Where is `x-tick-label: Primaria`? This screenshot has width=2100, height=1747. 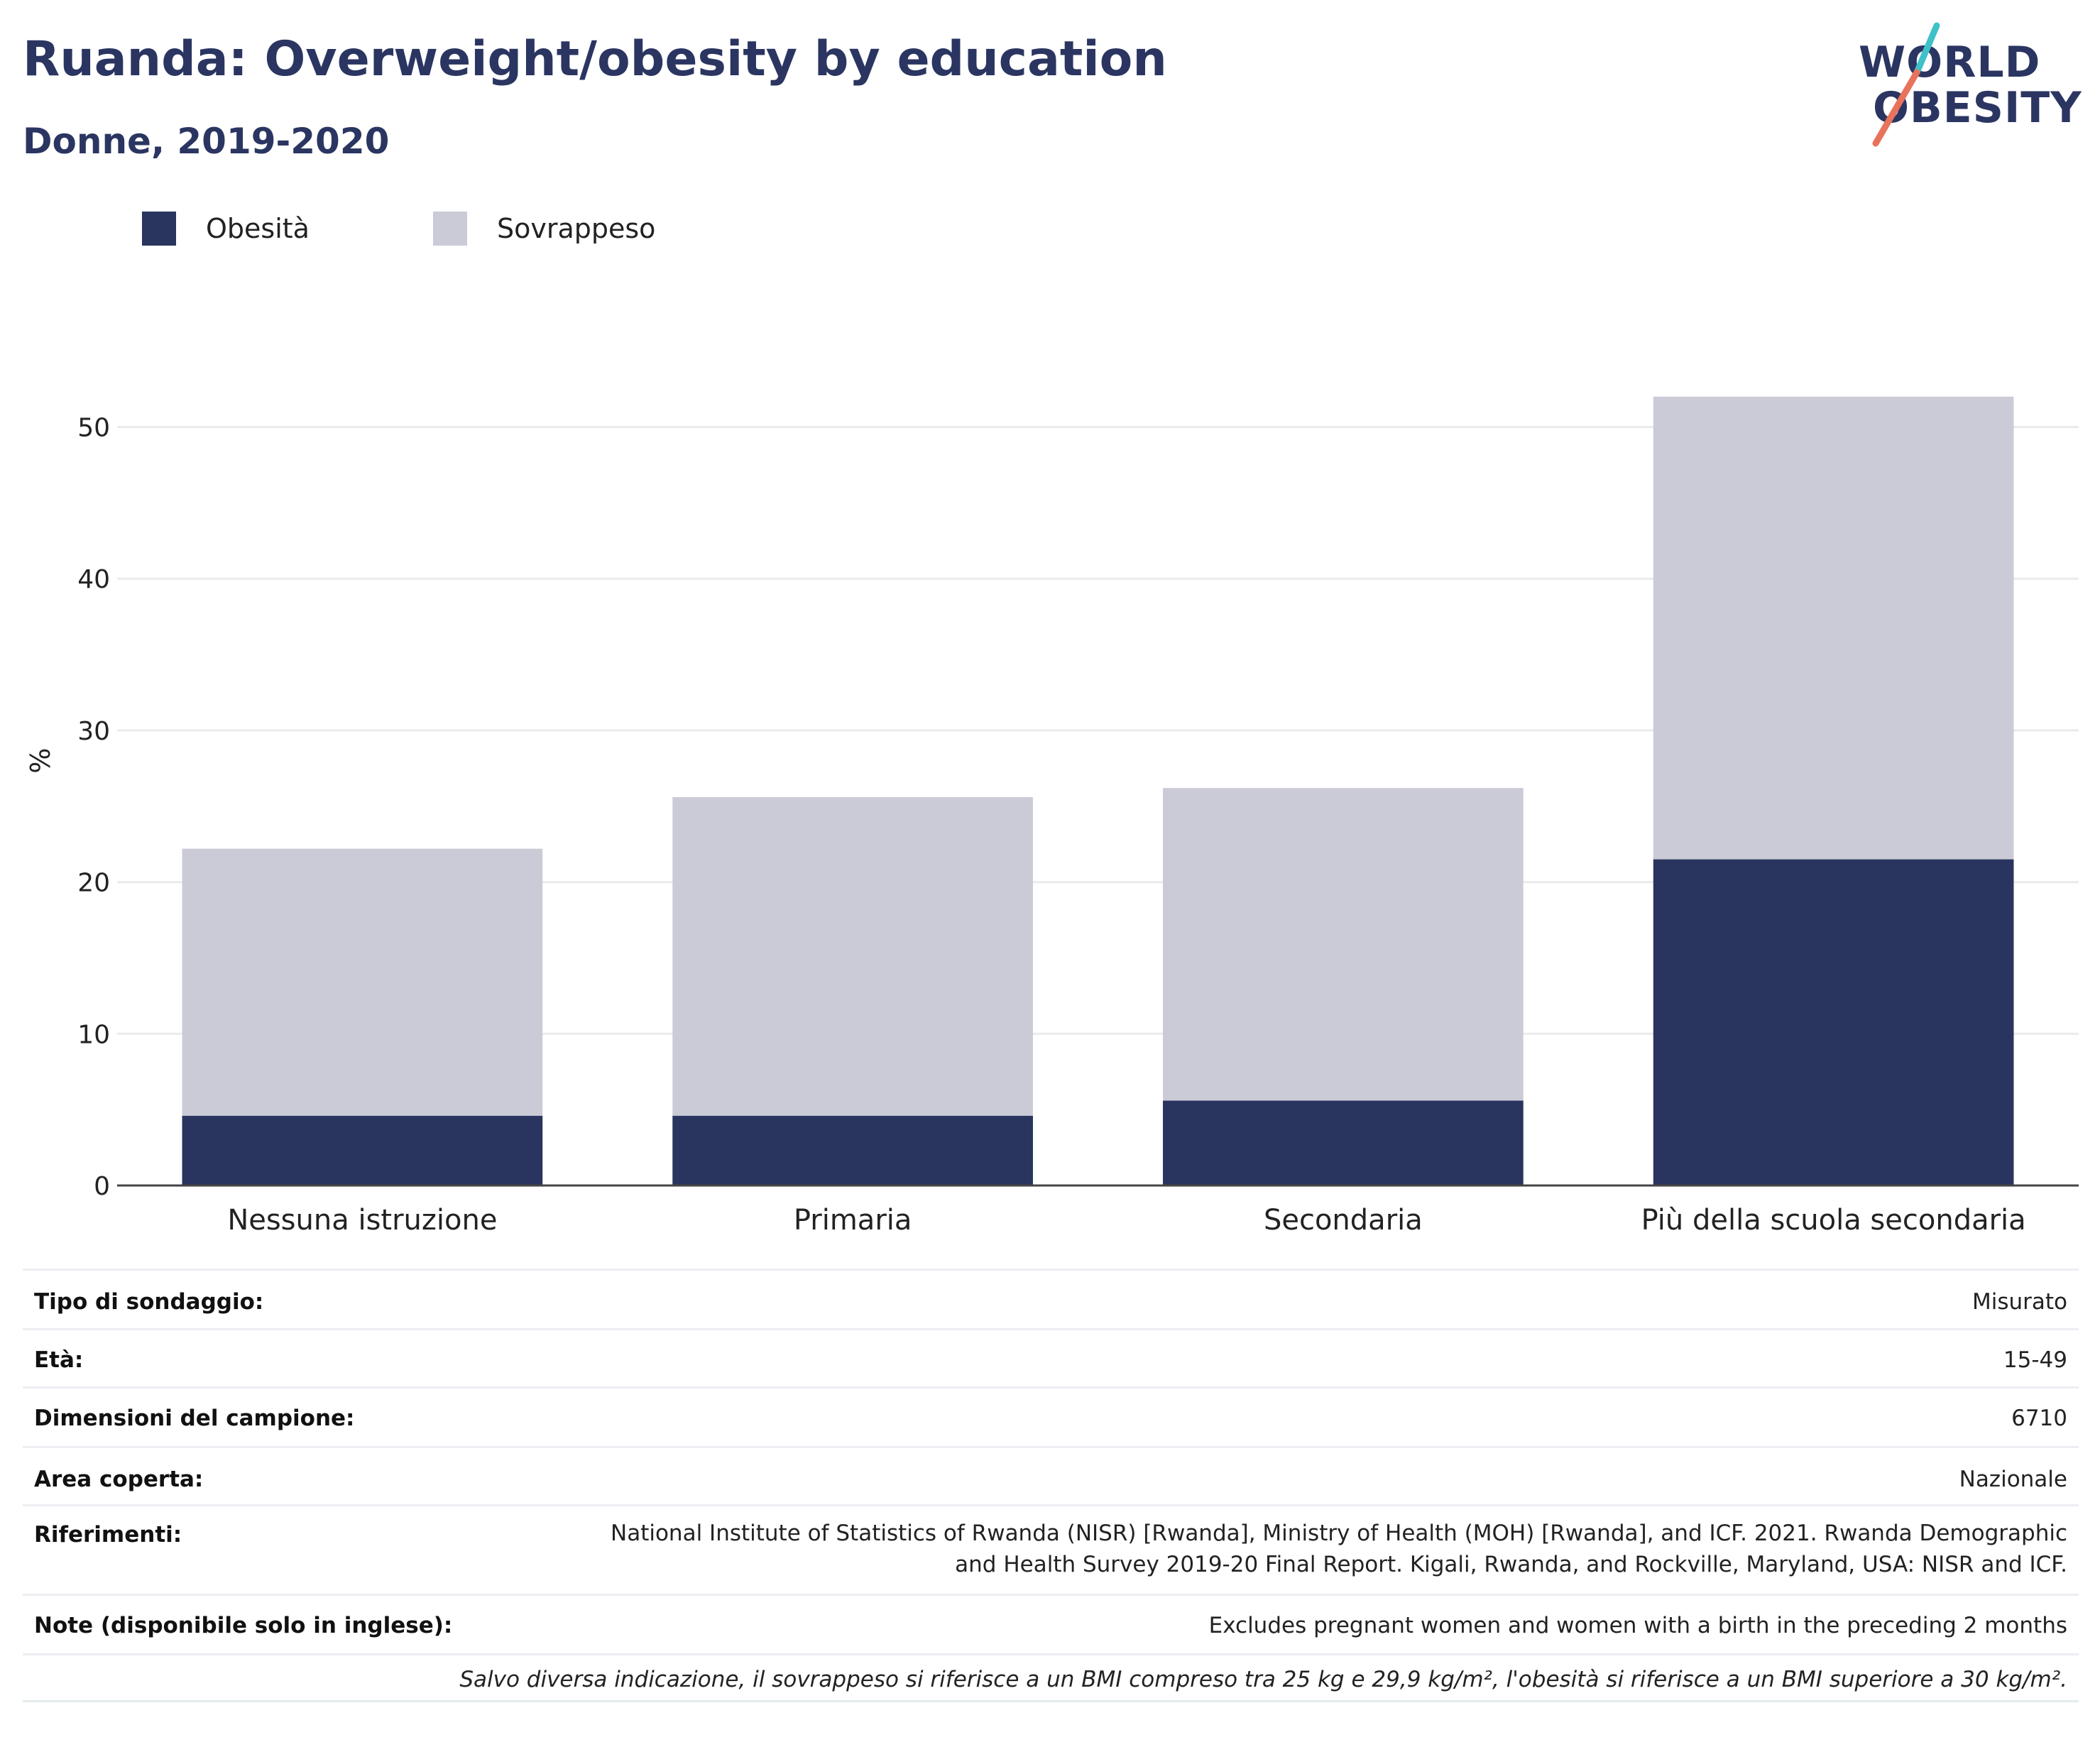
x-tick-label: Primaria is located at coordinates (853, 1220).